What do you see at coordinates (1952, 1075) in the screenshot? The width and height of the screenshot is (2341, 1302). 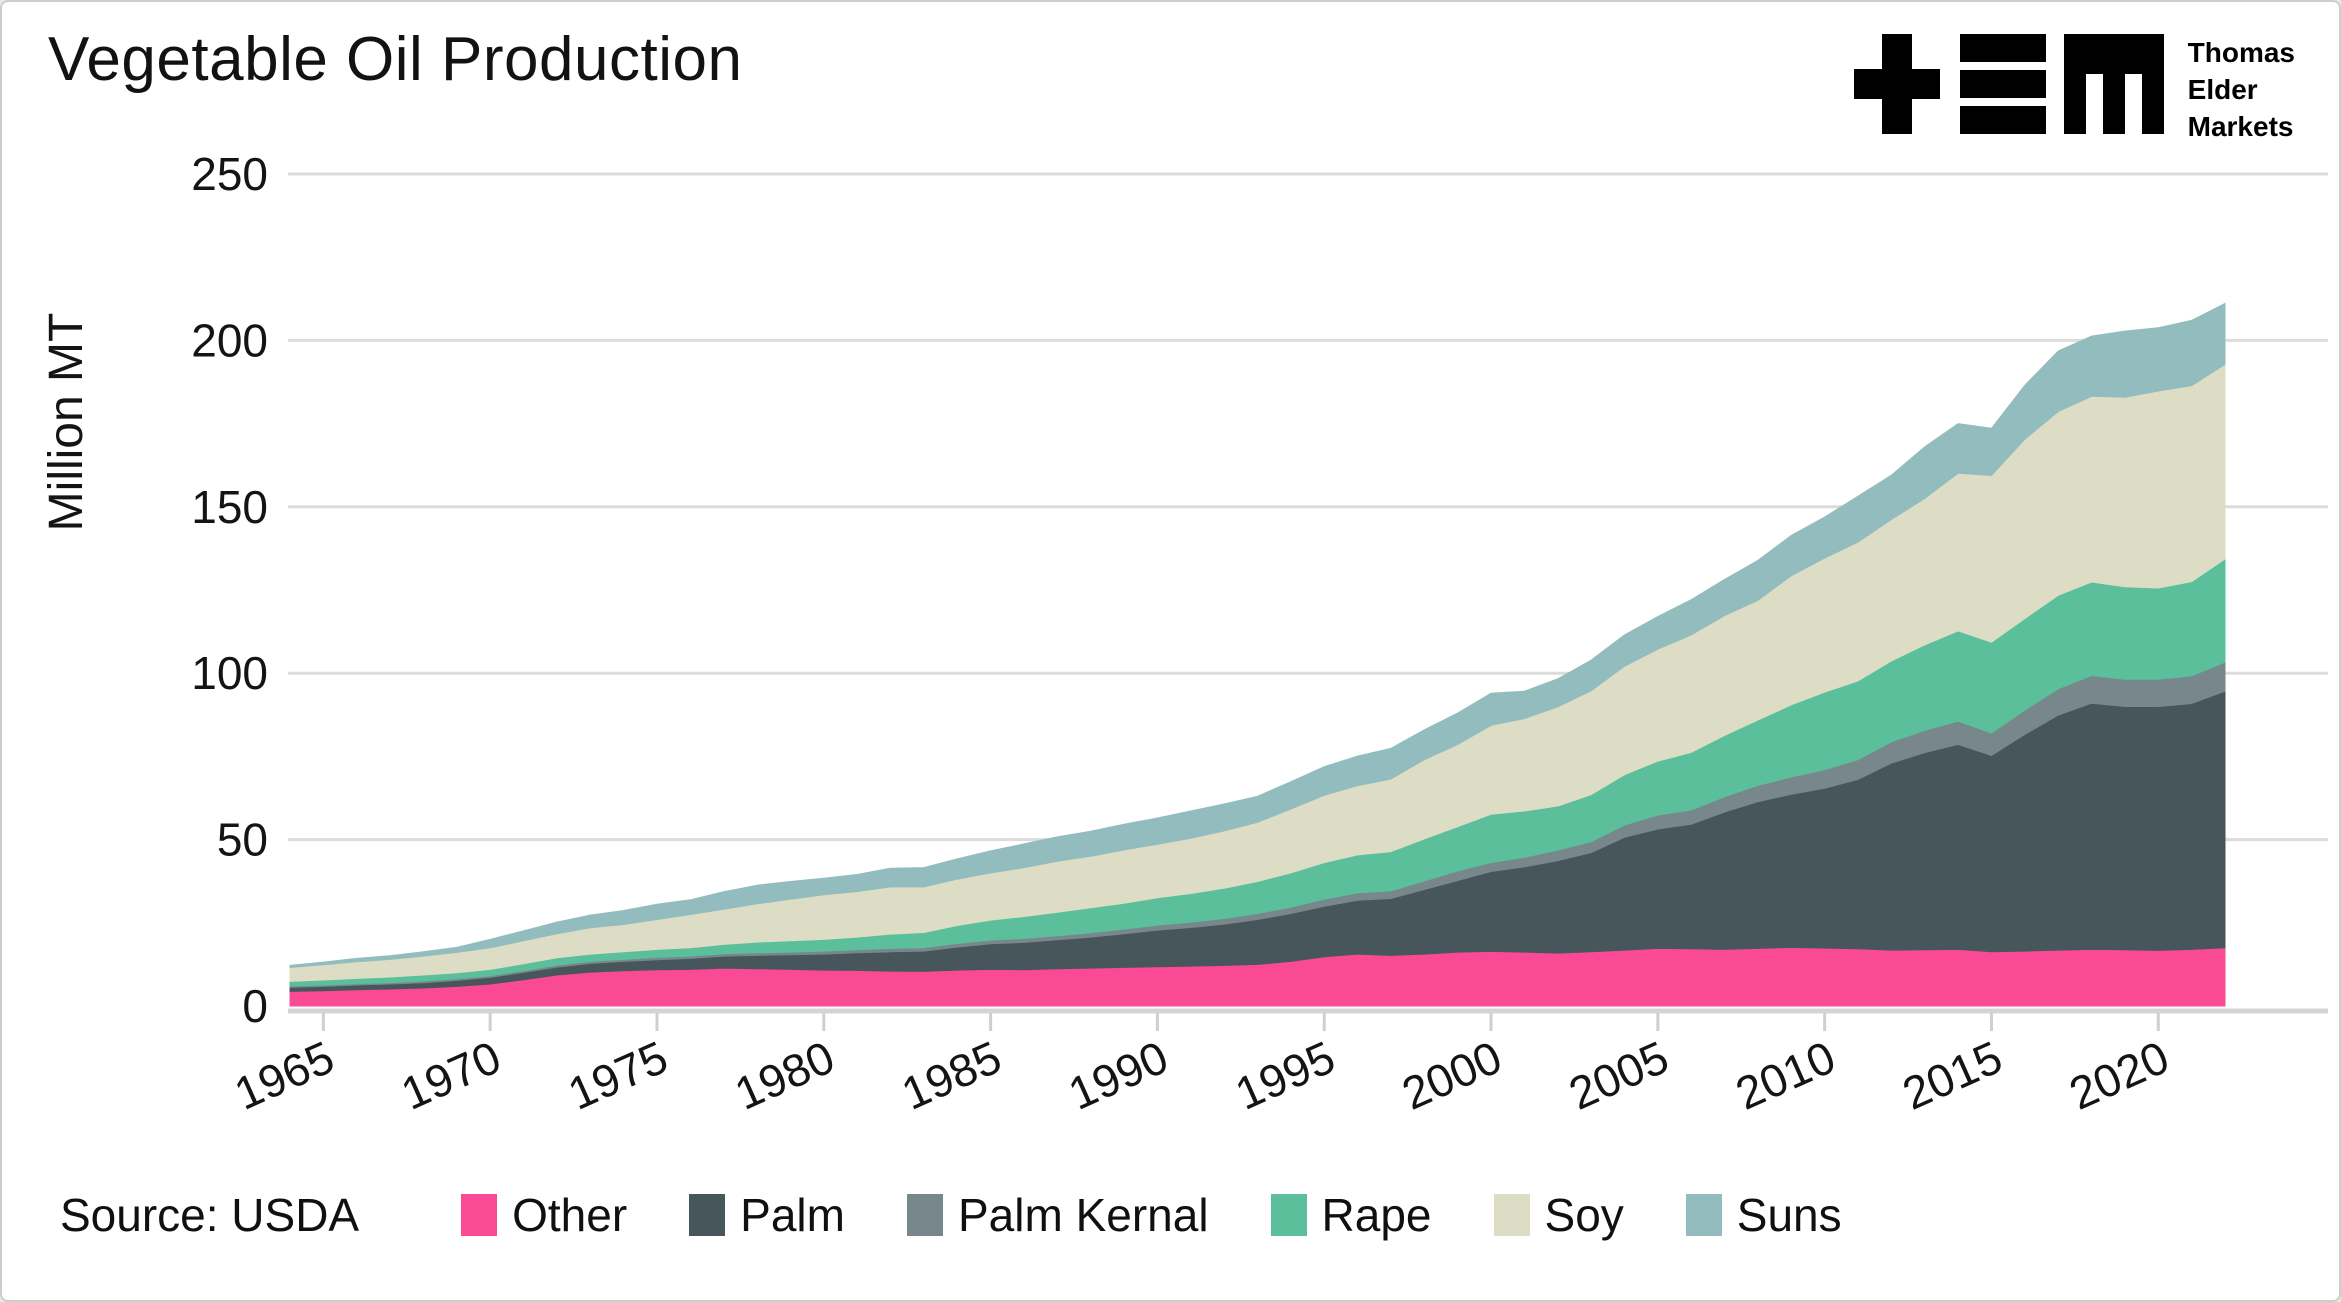 I see `x-tick-label-2015: 2015` at bounding box center [1952, 1075].